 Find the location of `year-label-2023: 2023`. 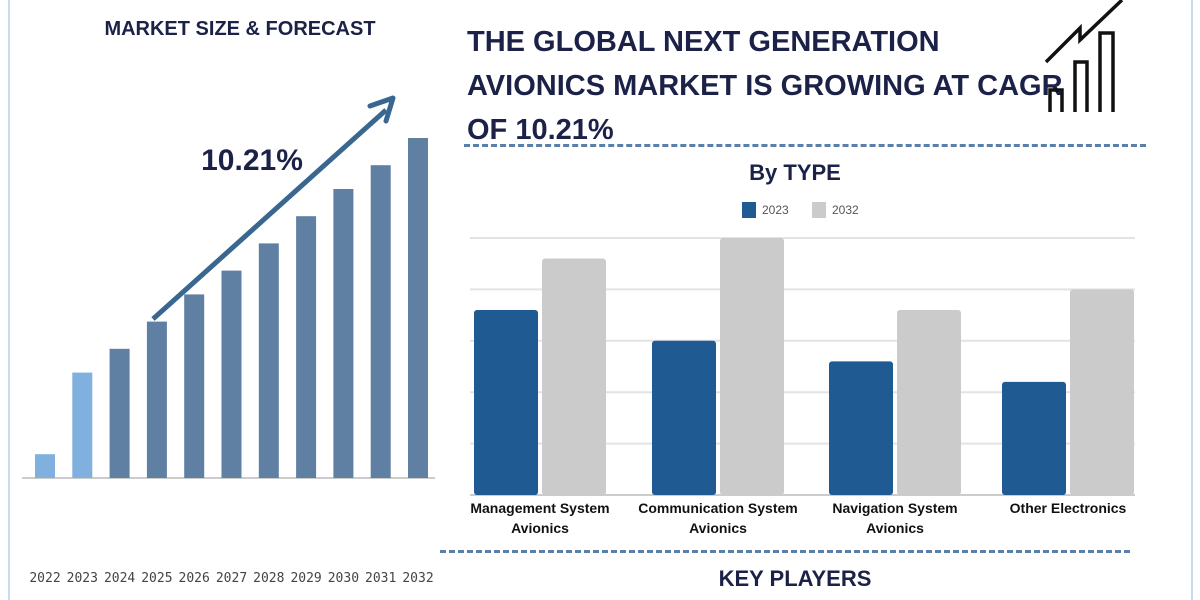

year-label-2023: 2023 is located at coordinates (82, 578).